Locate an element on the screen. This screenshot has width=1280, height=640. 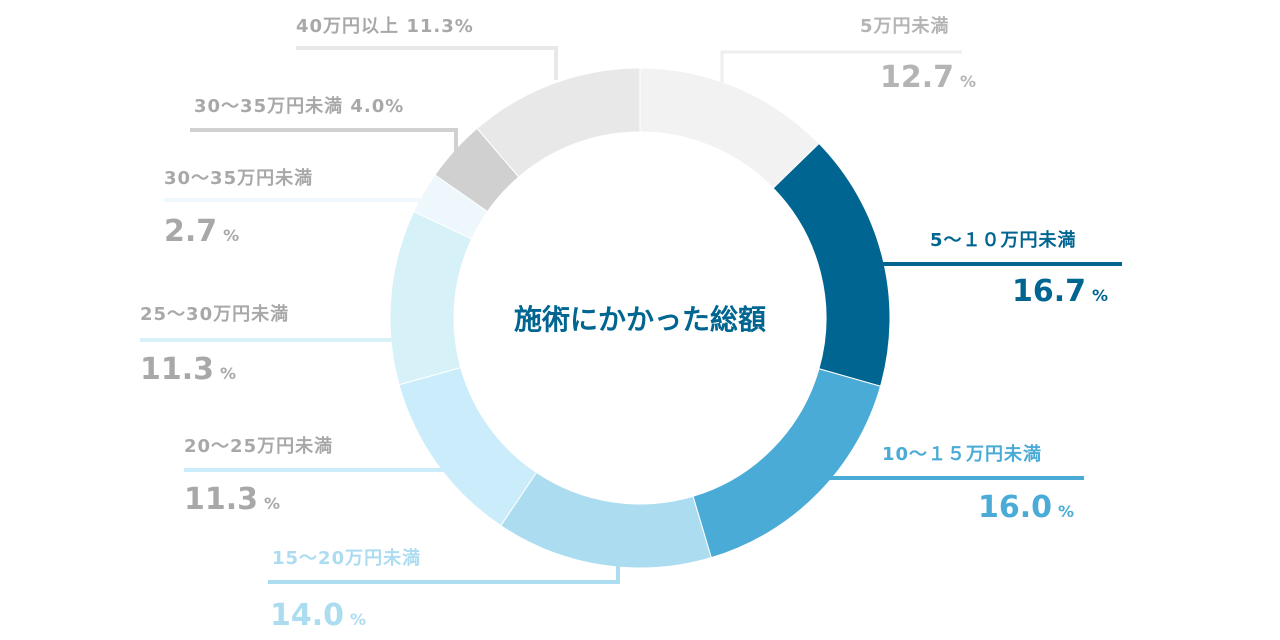
value-number-8: 11.3 is located at coordinates (430, 26).